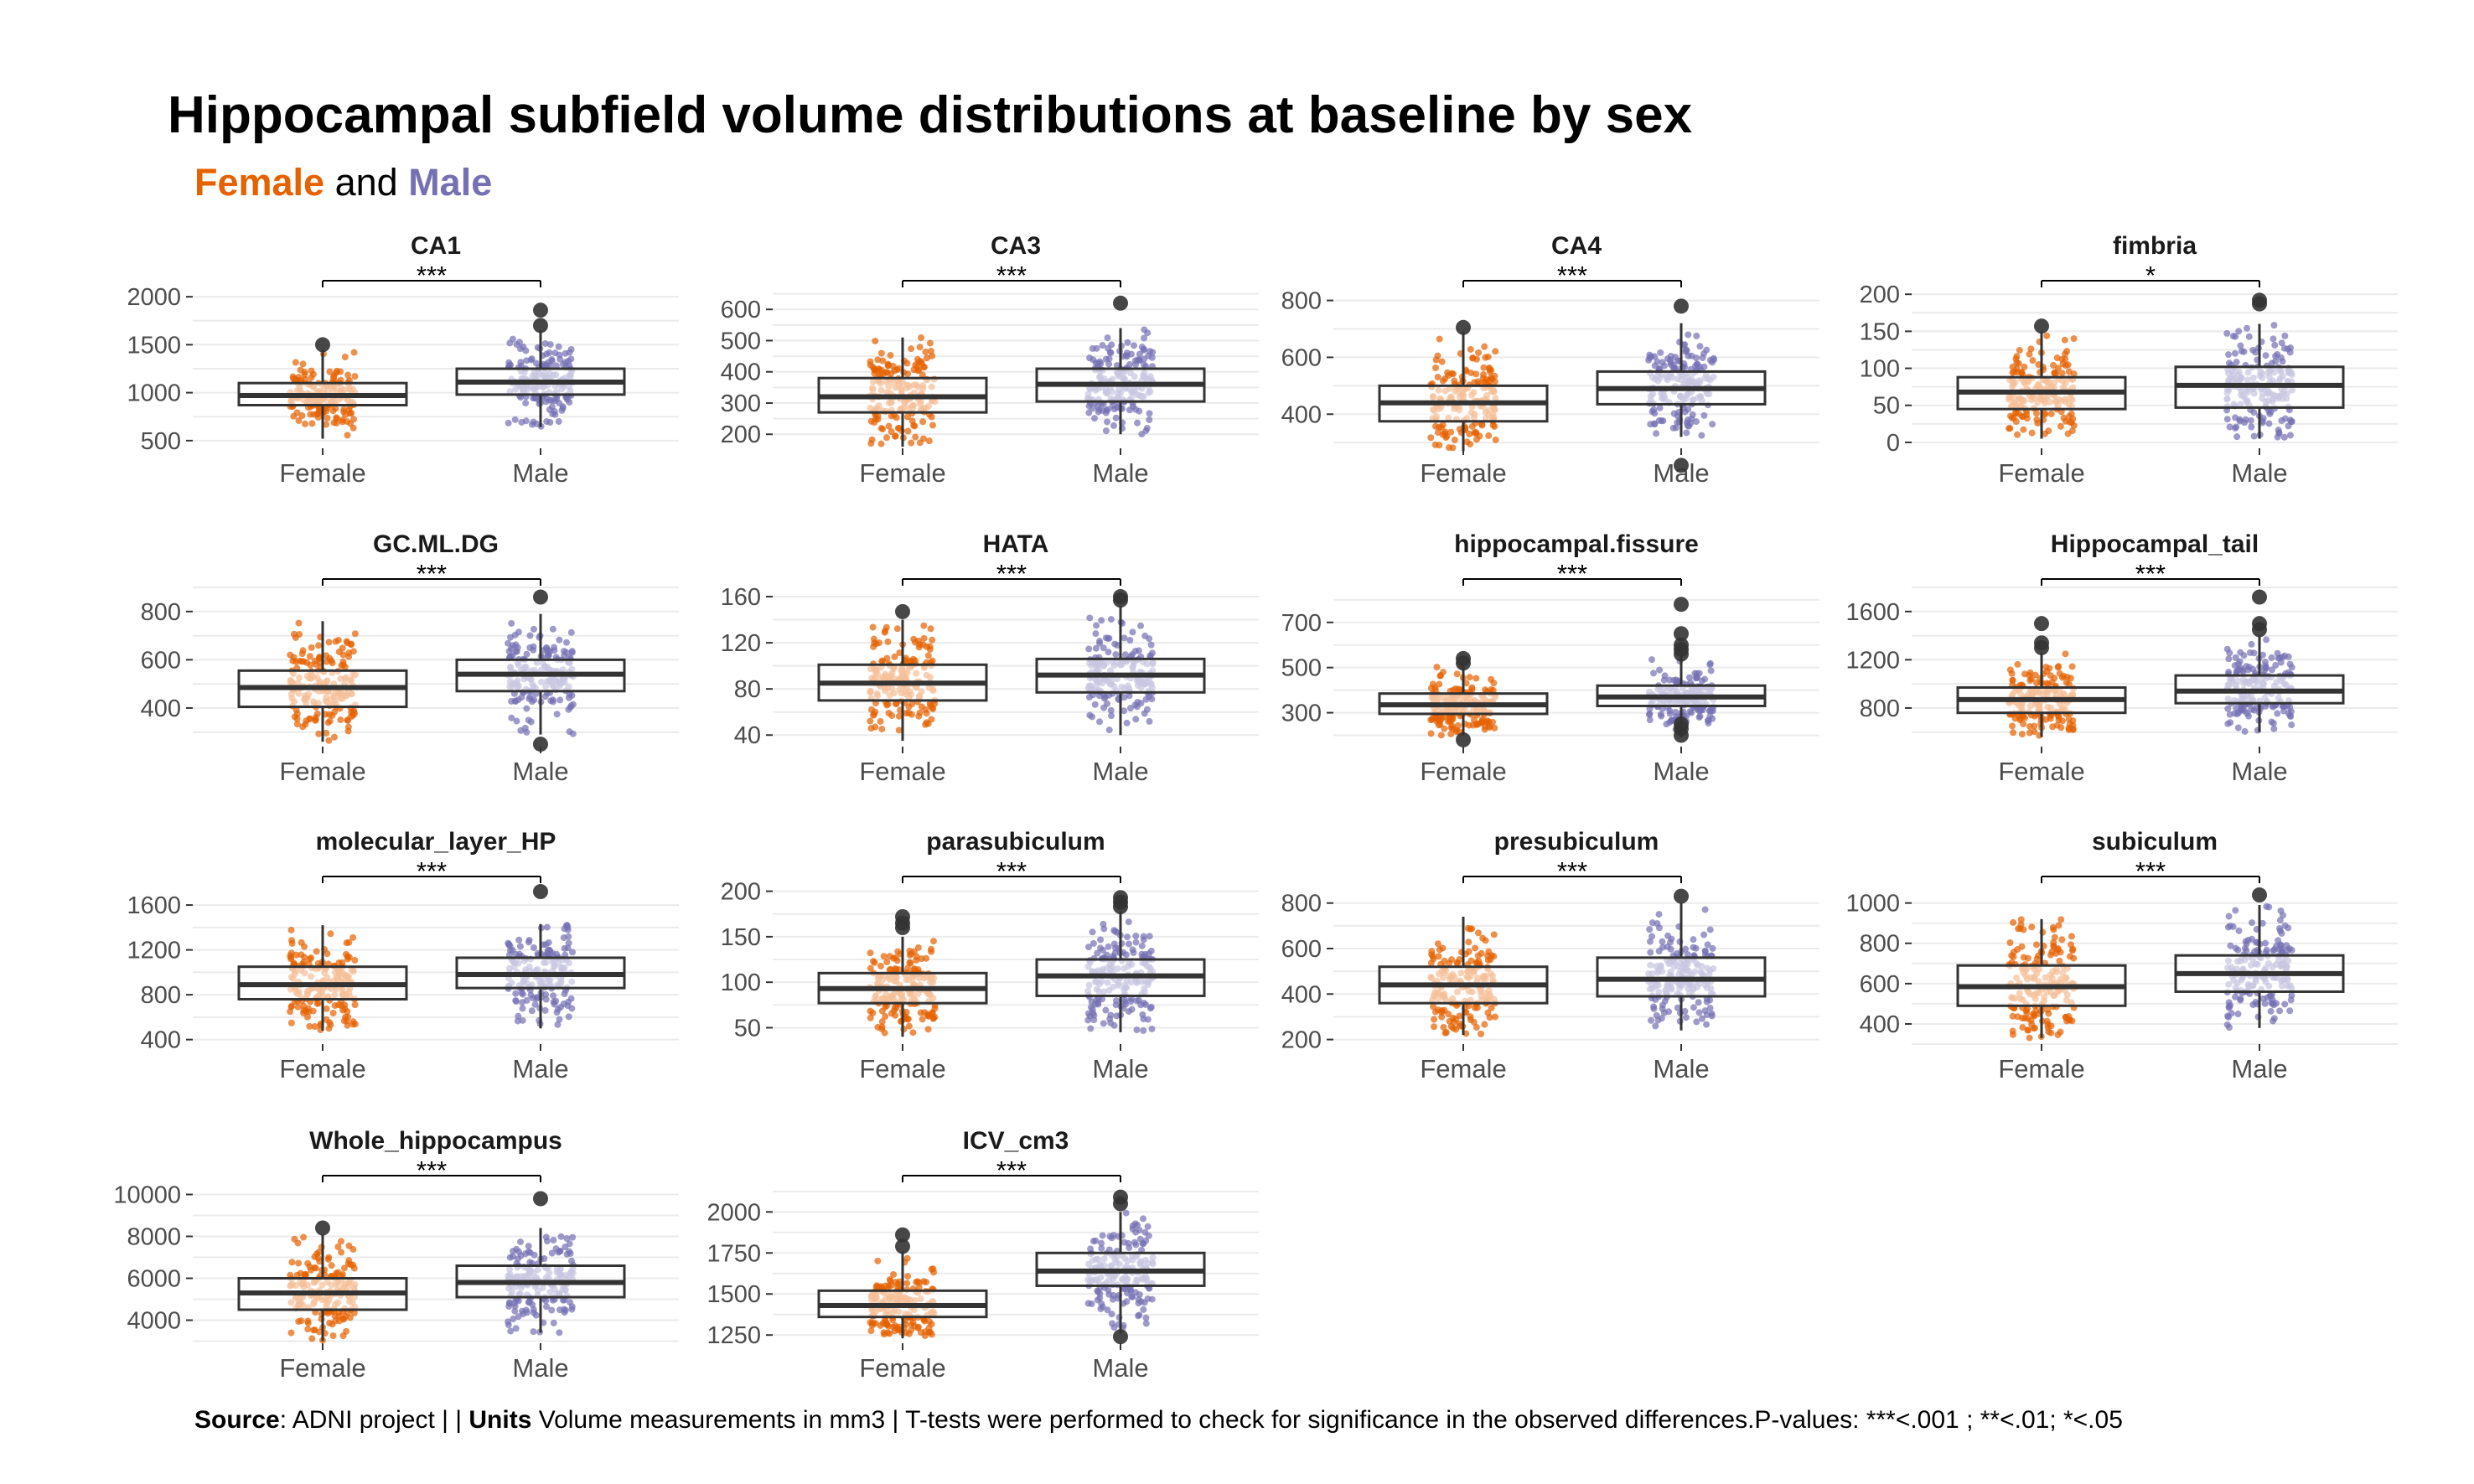 This screenshot has height=1484, width=2474. I want to click on x-tick-label: Male, so click(540, 772).